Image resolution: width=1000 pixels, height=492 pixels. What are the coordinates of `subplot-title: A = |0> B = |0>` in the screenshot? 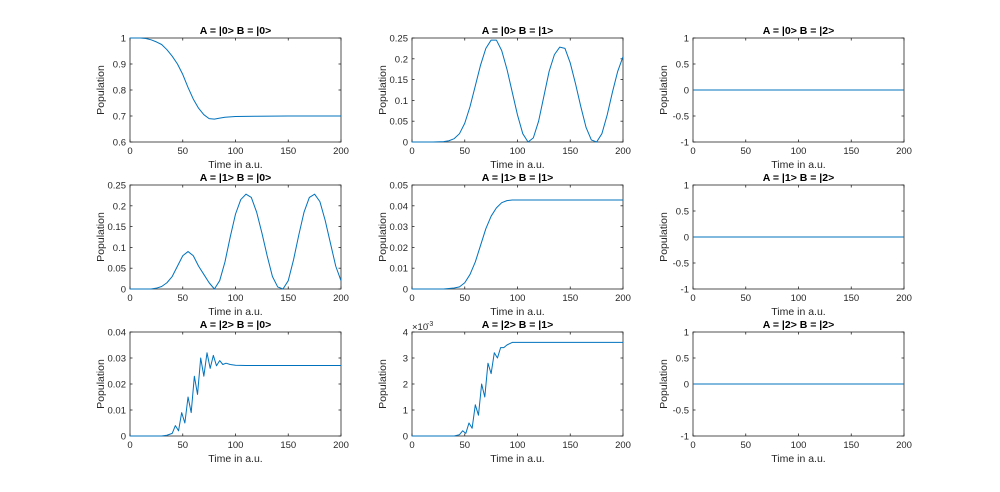 It's located at (235, 31).